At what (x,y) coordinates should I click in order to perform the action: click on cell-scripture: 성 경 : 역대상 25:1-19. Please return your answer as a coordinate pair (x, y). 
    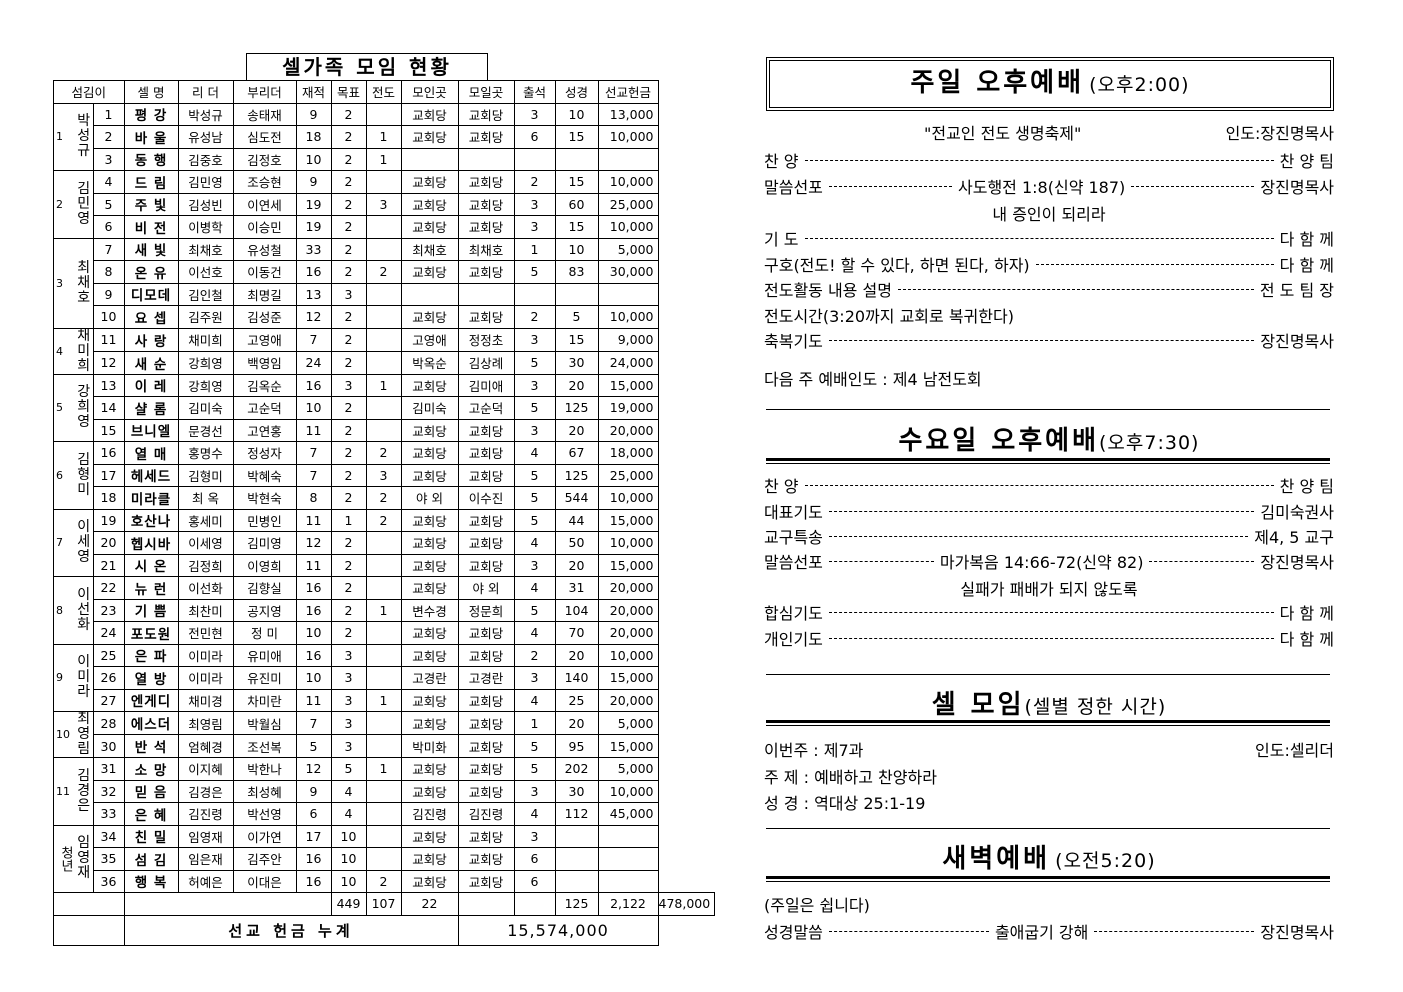
    Looking at the image, I should click on (845, 803).